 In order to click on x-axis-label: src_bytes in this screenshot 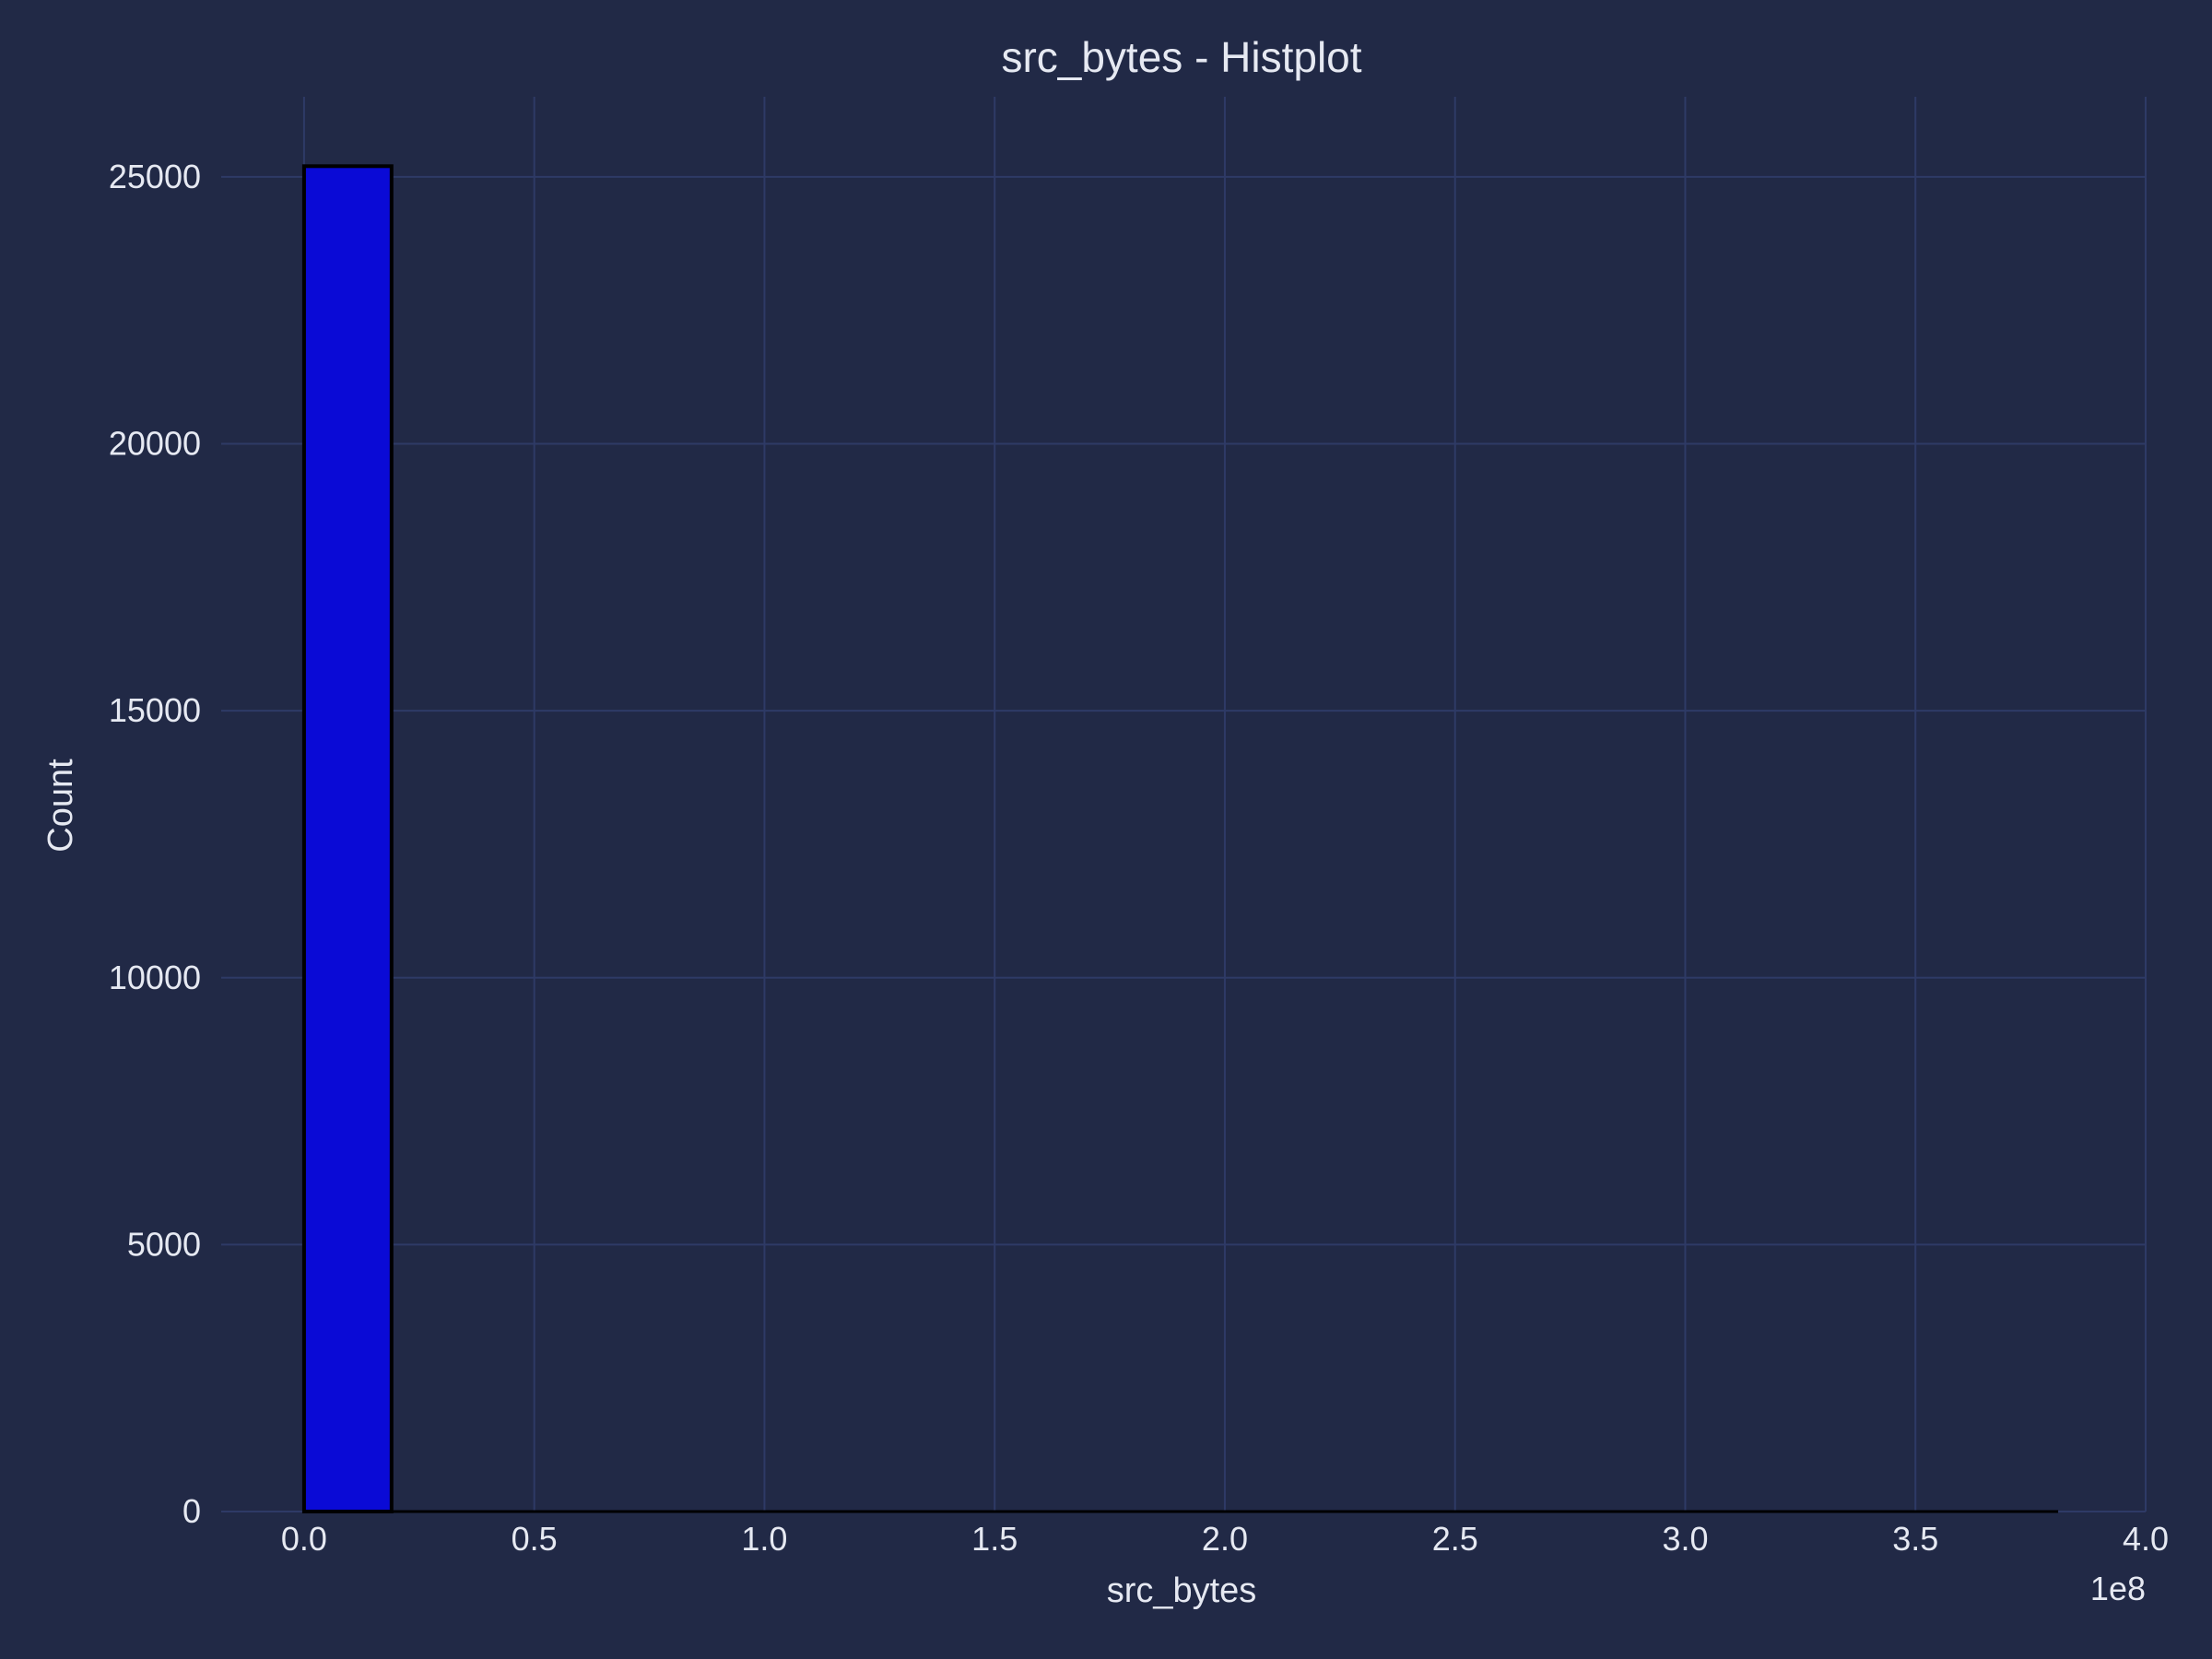, I will do `click(1182, 1590)`.